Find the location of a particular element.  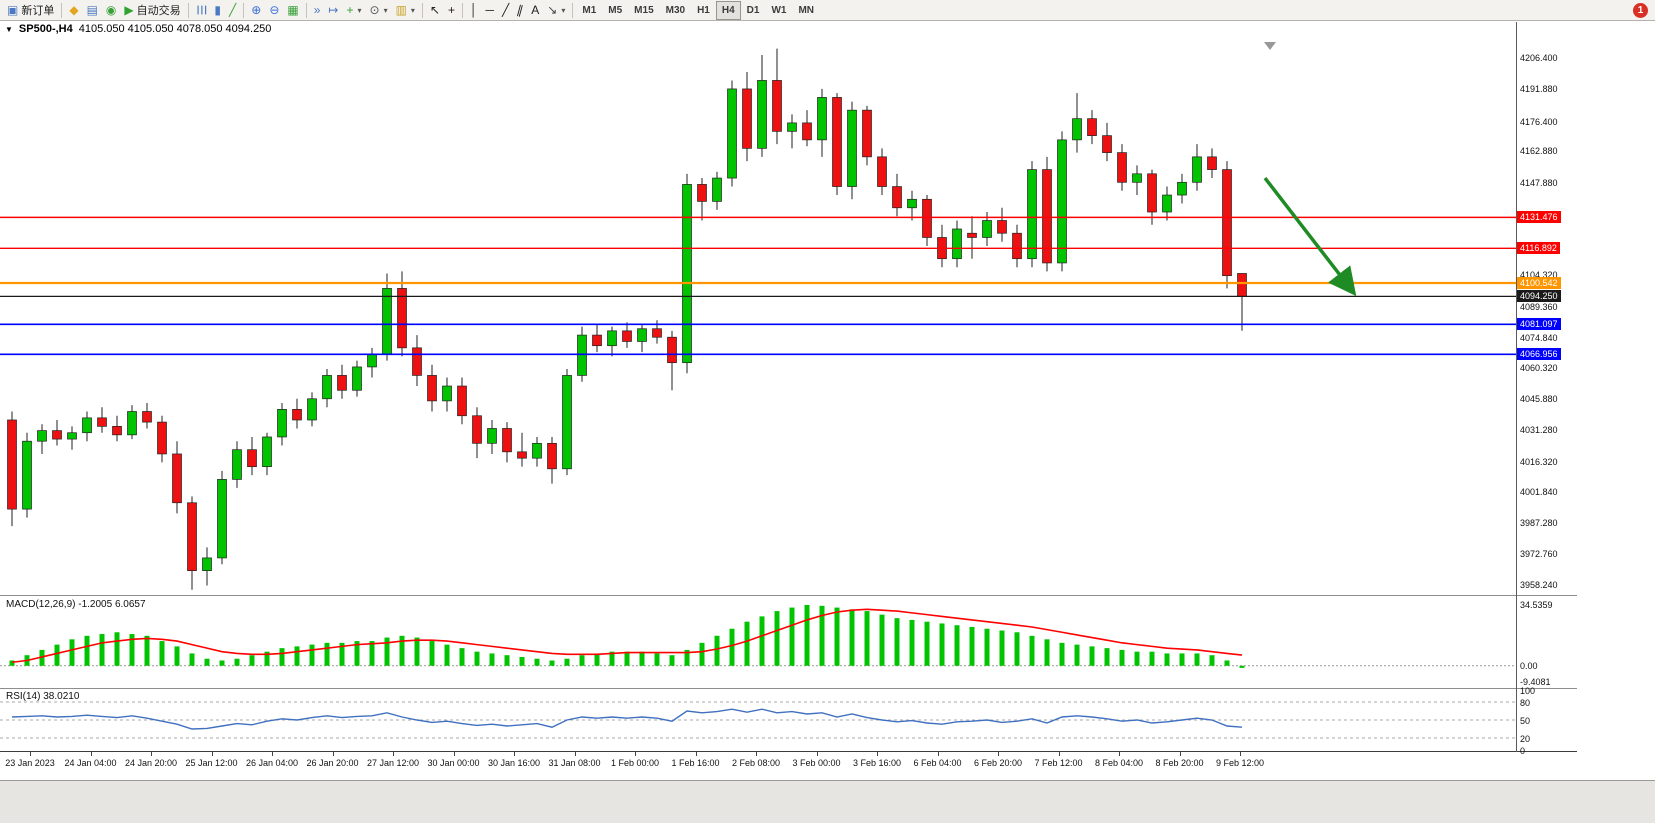

equidistant-channel-icon-glyph: ∥ is located at coordinates (520, 10).